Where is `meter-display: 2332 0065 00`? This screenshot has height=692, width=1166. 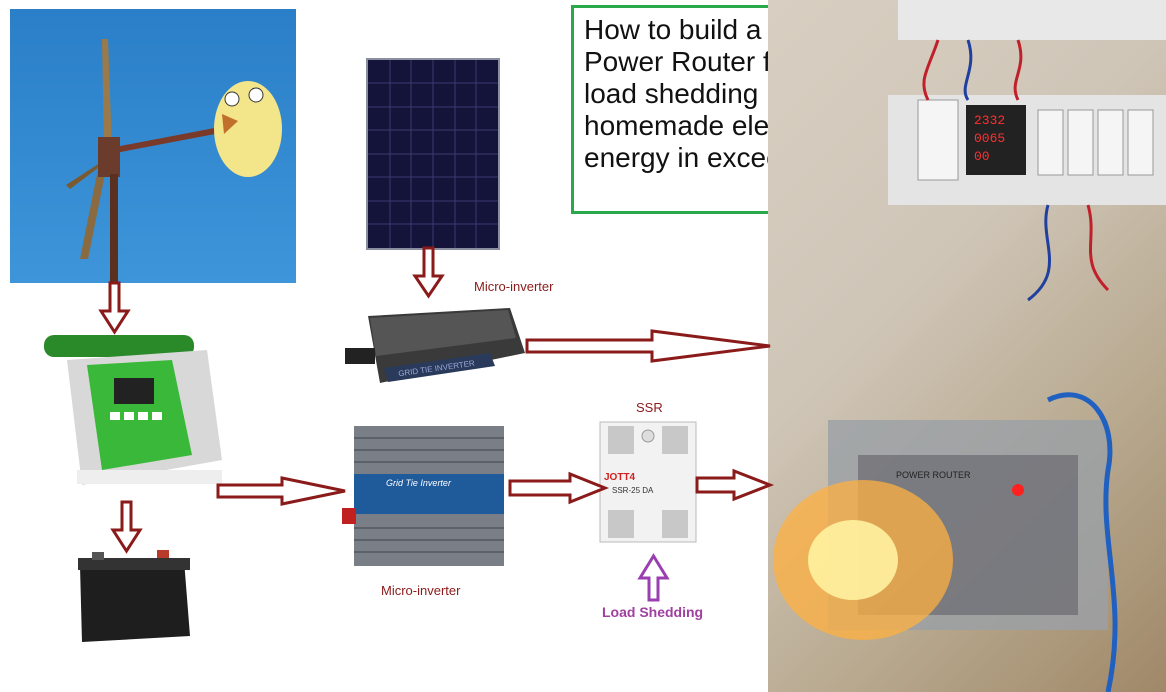 meter-display: 2332 0065 00 is located at coordinates (997, 139).